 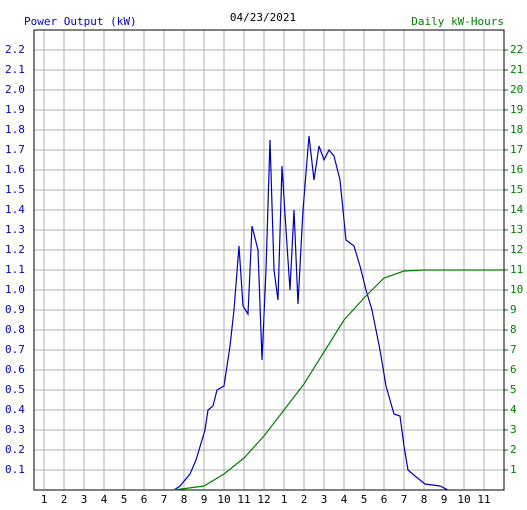 What do you see at coordinates (15, 309) in the screenshot?
I see `y-tick-label: 0.9` at bounding box center [15, 309].